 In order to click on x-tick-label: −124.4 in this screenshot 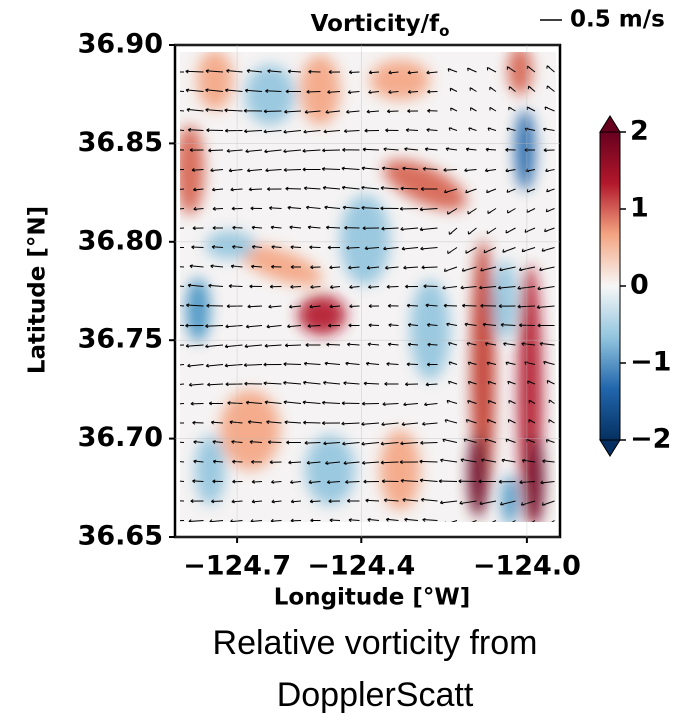, I will do `click(361, 566)`.